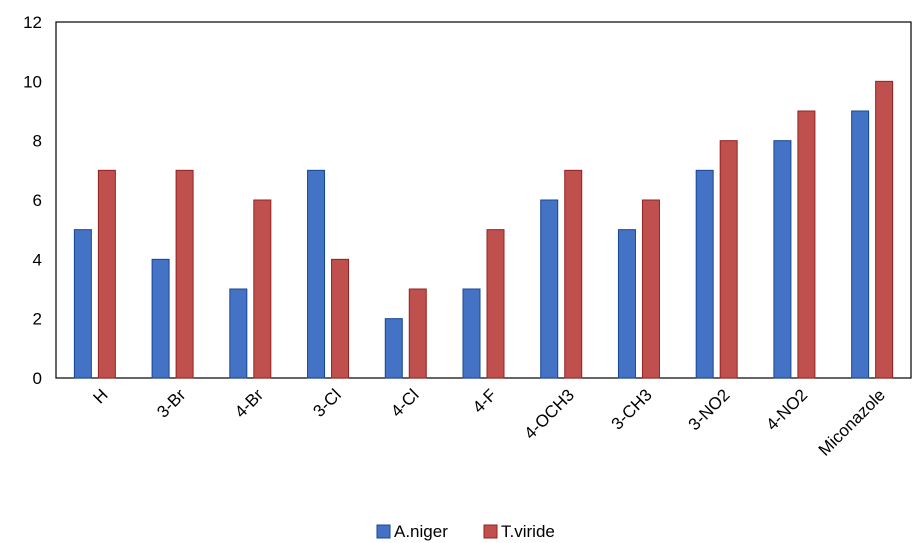 This screenshot has width=914, height=543. What do you see at coordinates (465, 531) in the screenshot?
I see `legend: A.niger T.viride` at bounding box center [465, 531].